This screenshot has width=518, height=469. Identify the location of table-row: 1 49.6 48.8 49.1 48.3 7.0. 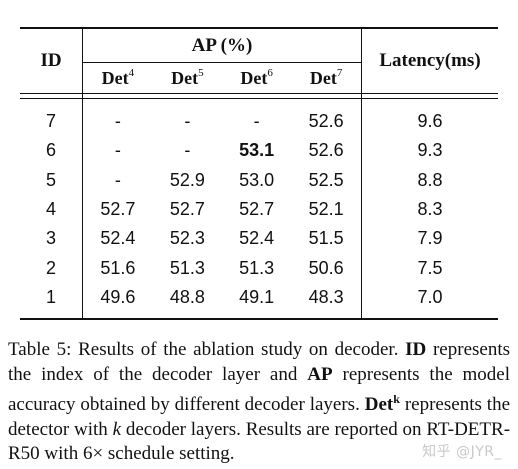
(259, 301).